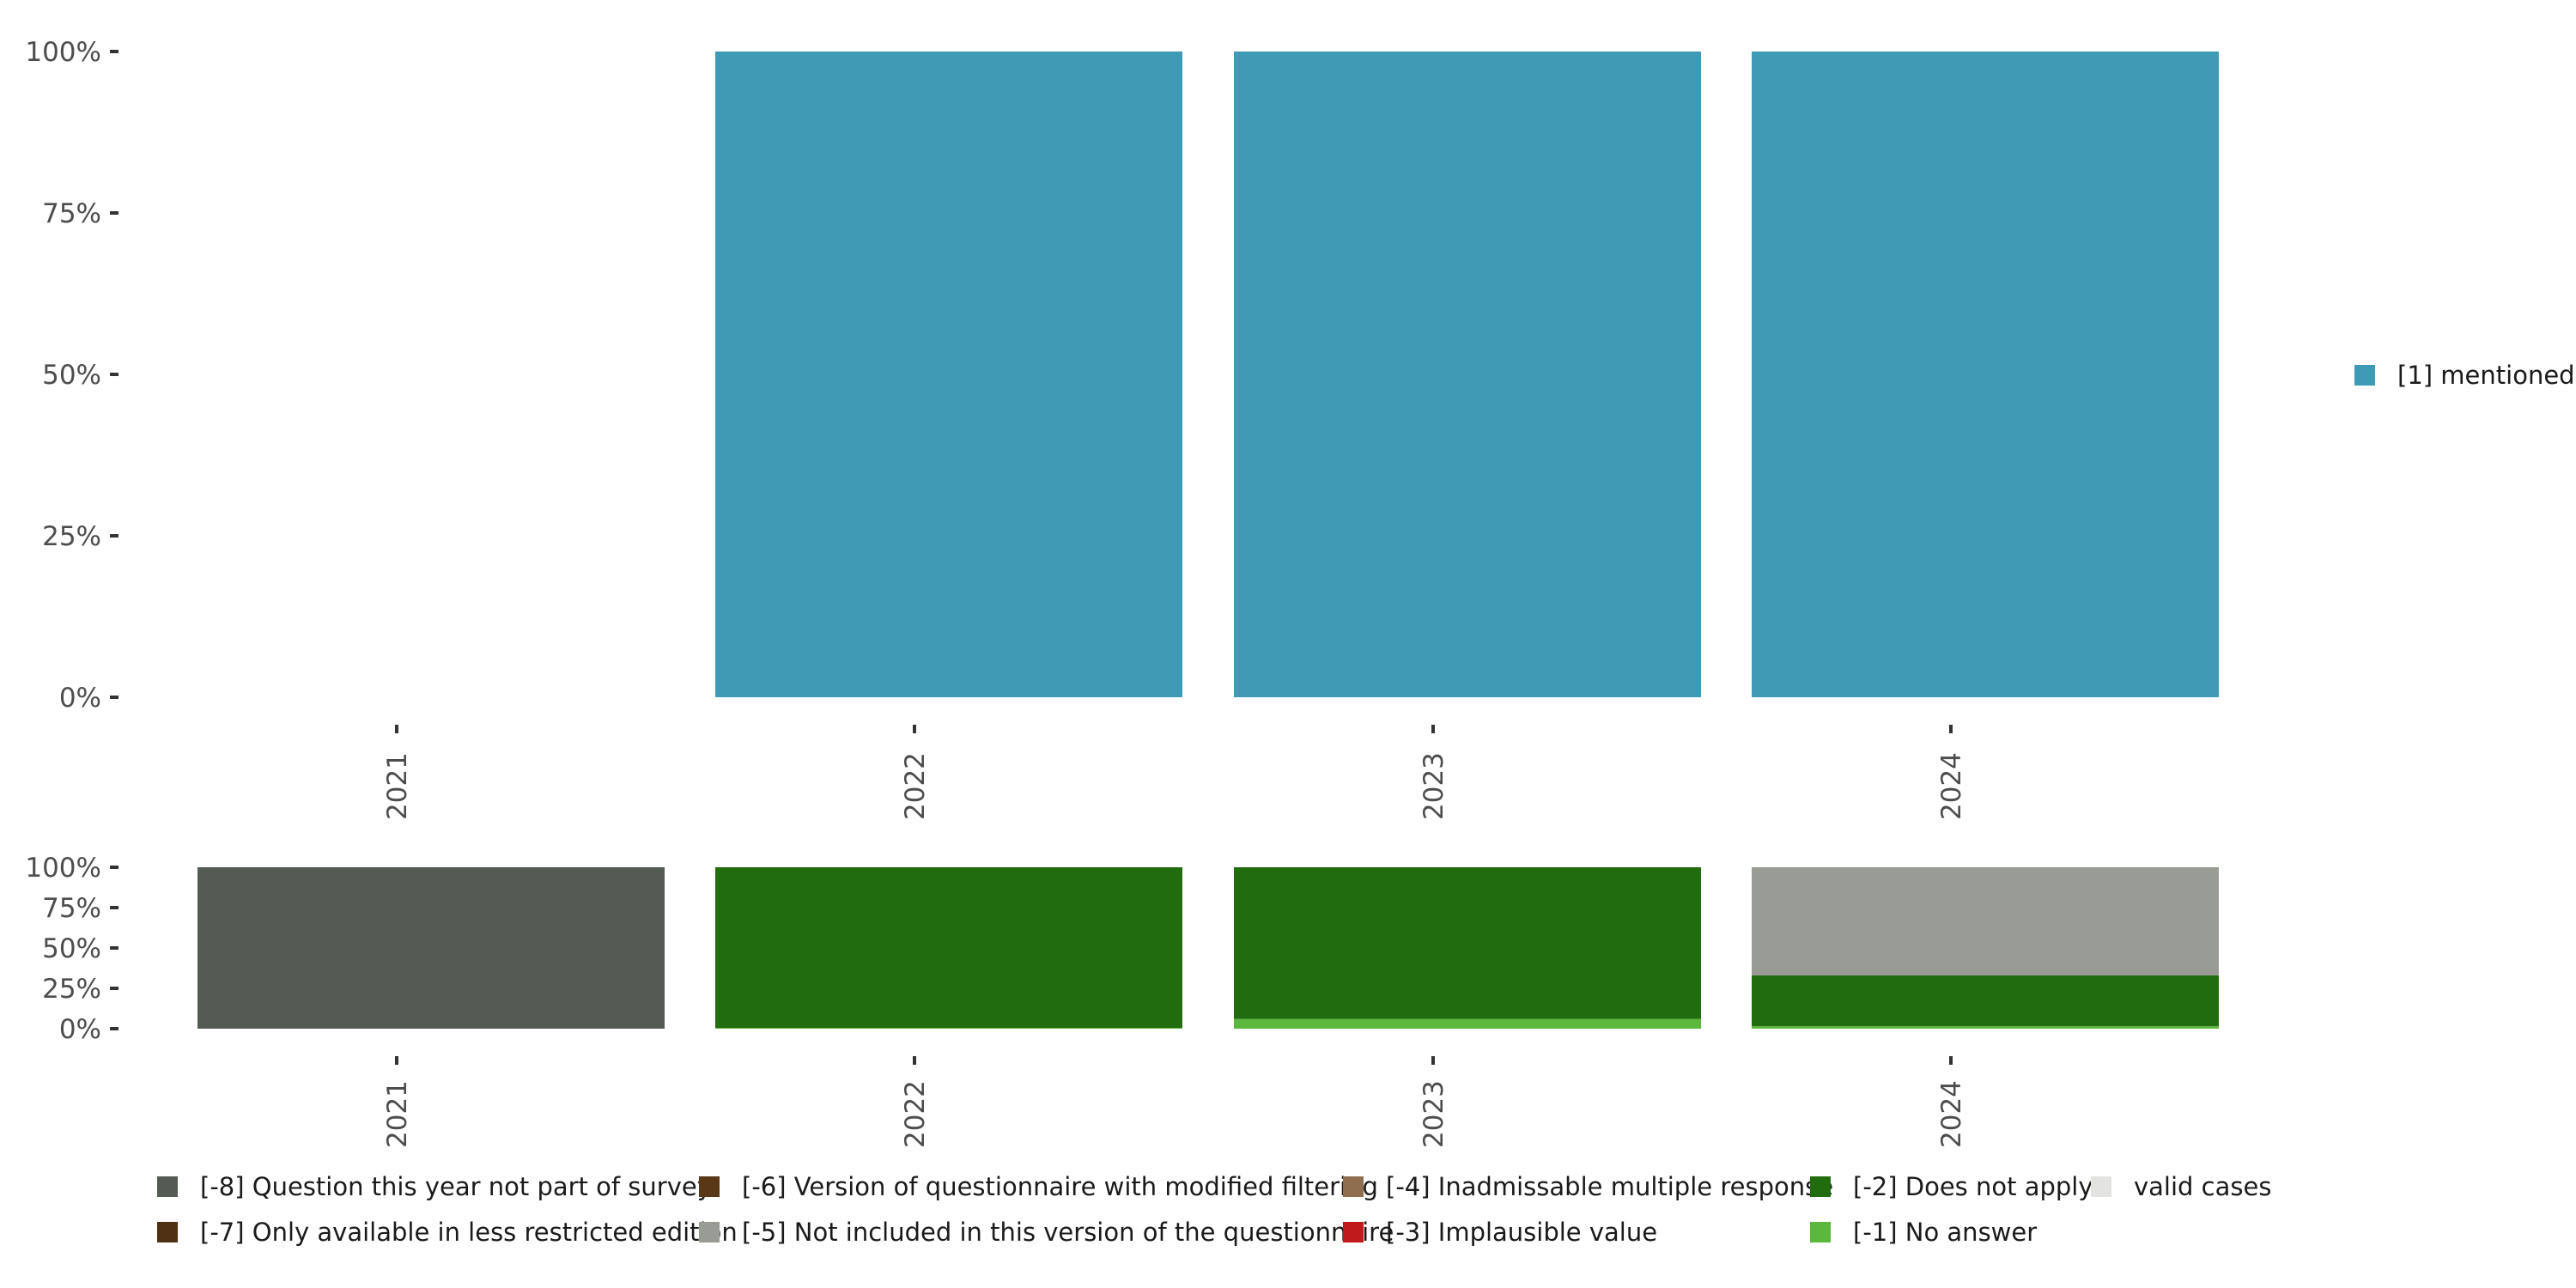 This screenshot has height=1288, width=2576. What do you see at coordinates (2202, 1186) in the screenshot?
I see `legend-label: valid cases` at bounding box center [2202, 1186].